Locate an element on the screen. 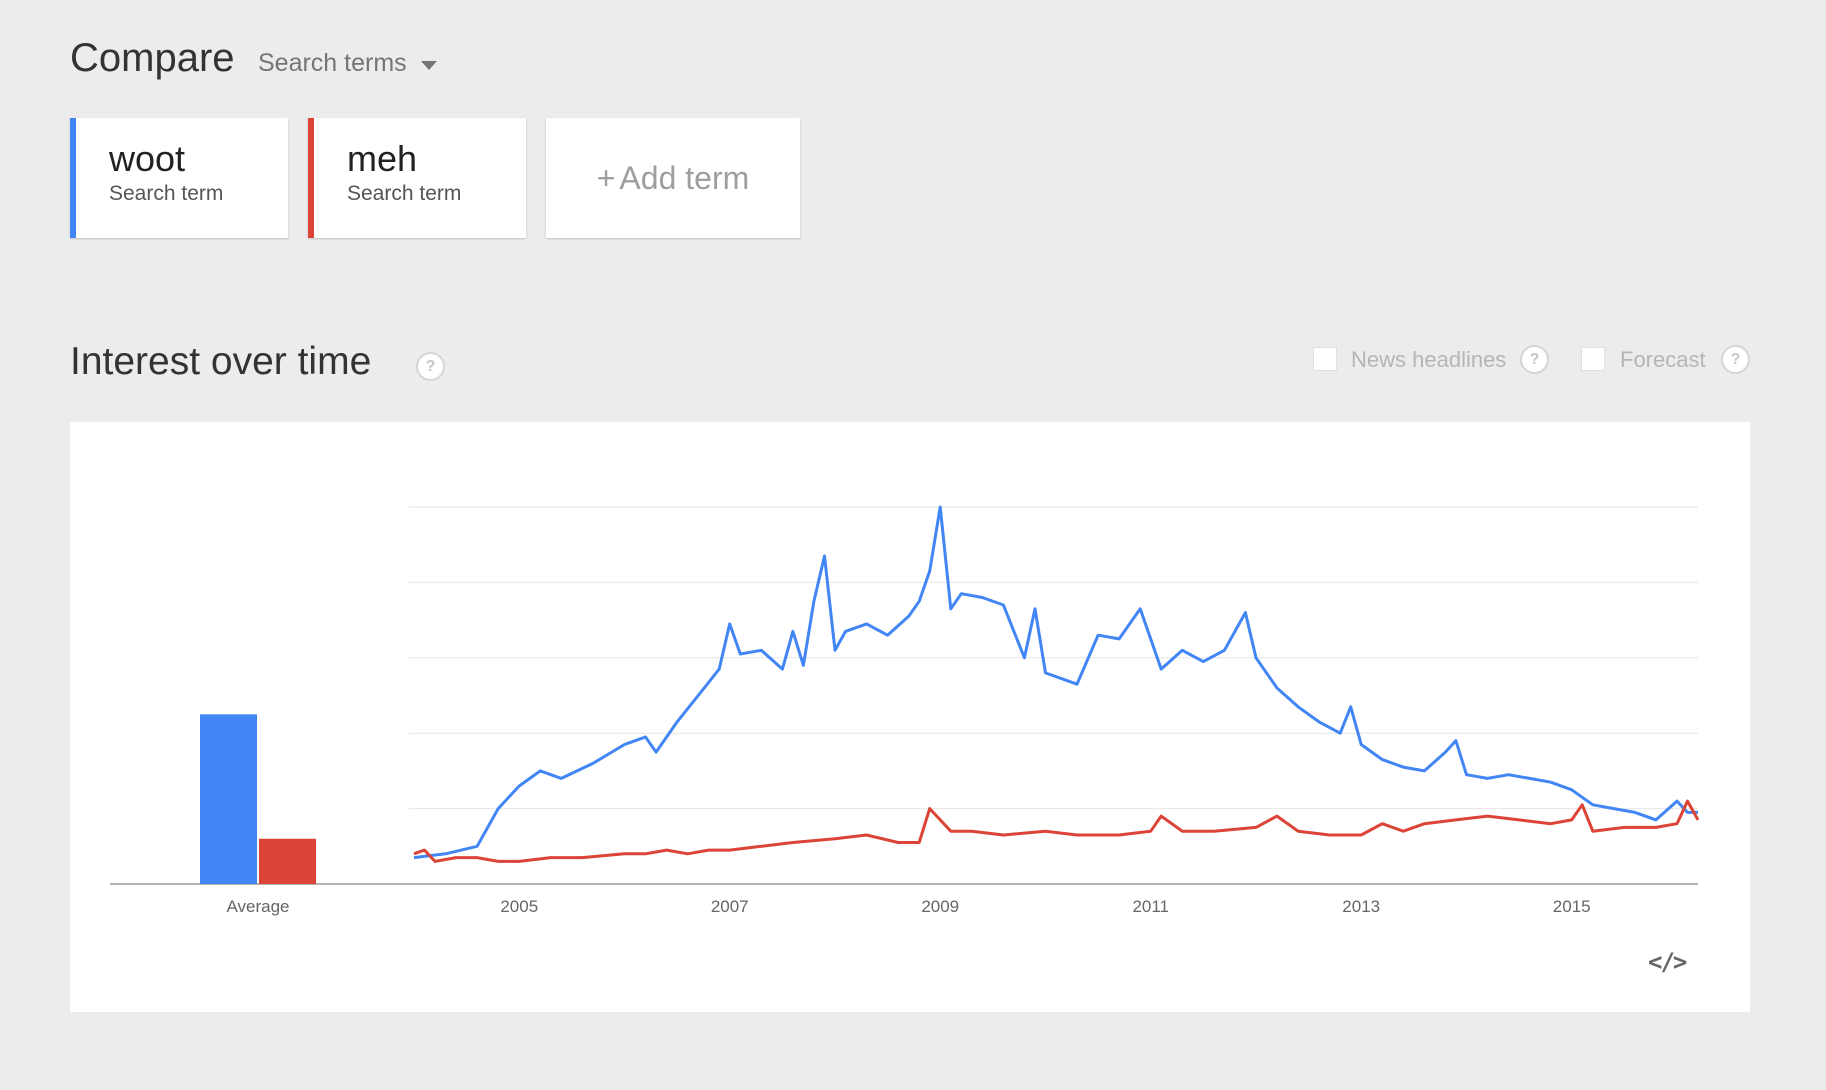 The height and width of the screenshot is (1090, 1826). term-card-meh: meh Search term is located at coordinates (417, 178).